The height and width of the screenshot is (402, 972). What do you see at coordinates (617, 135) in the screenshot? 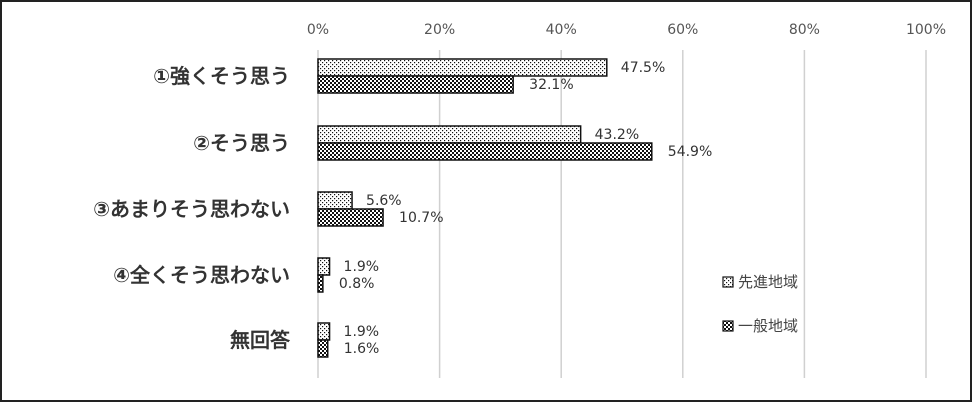
I see `data-label: 43.2%` at bounding box center [617, 135].